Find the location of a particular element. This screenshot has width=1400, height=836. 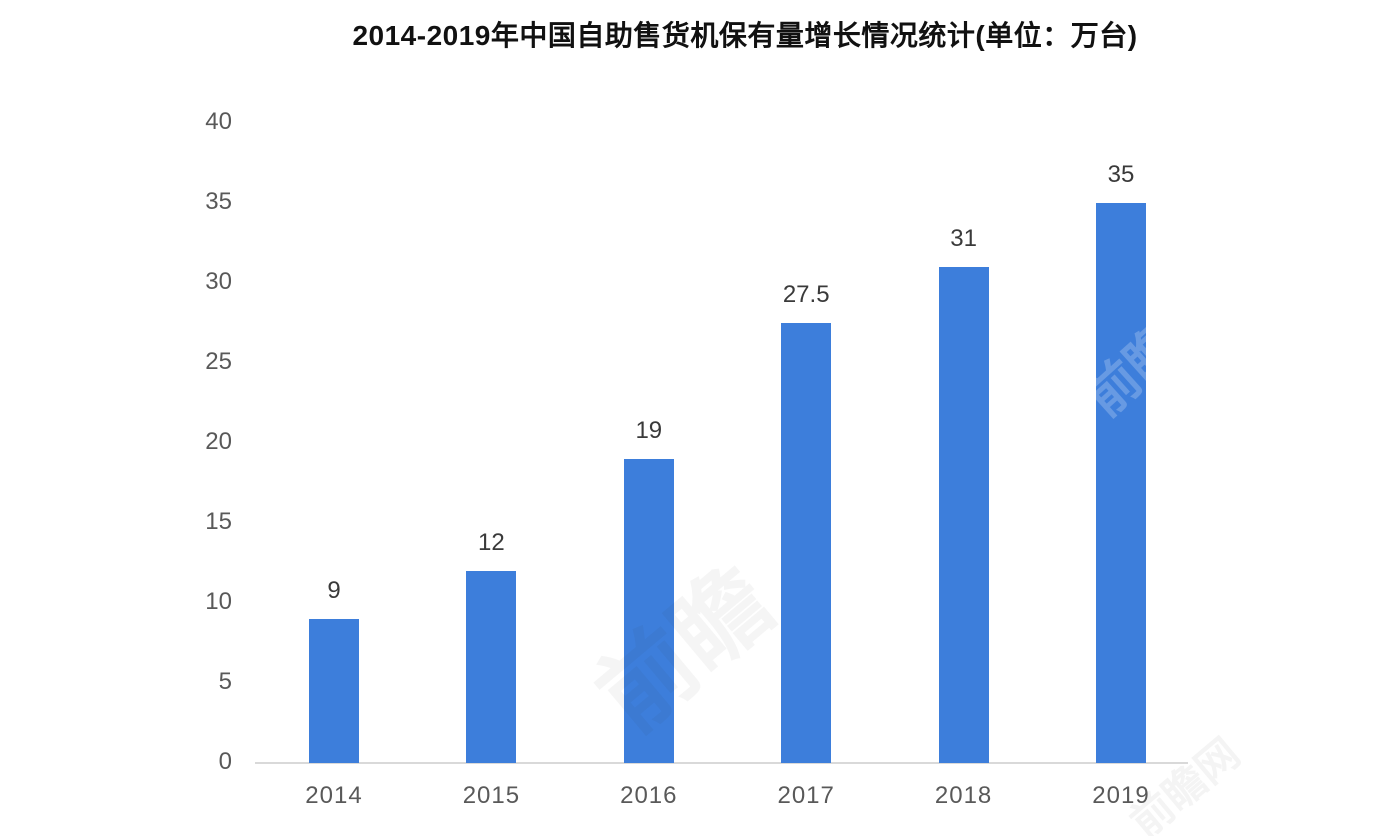

bar-2017 is located at coordinates (806, 543).